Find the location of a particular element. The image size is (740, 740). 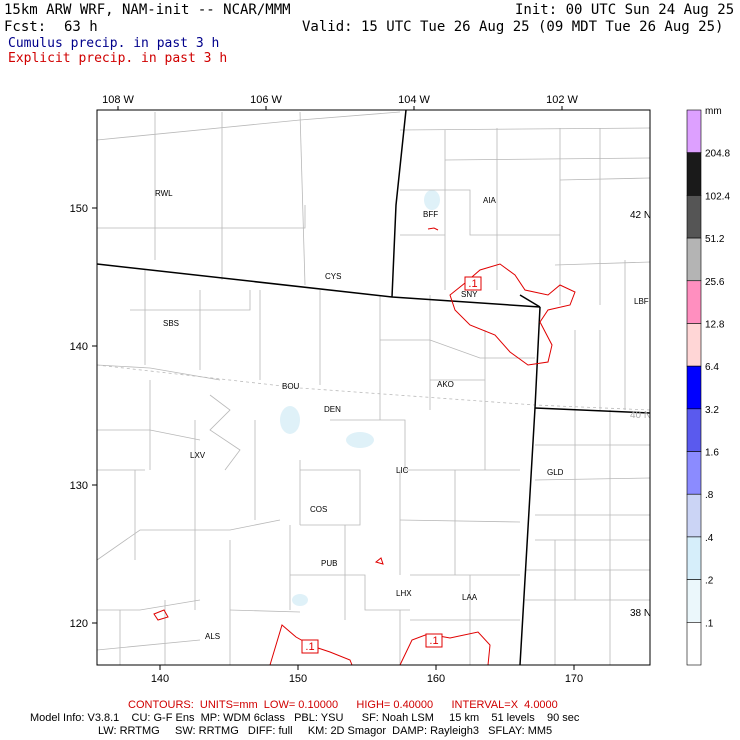

city-label: DEN is located at coordinates (332, 409).